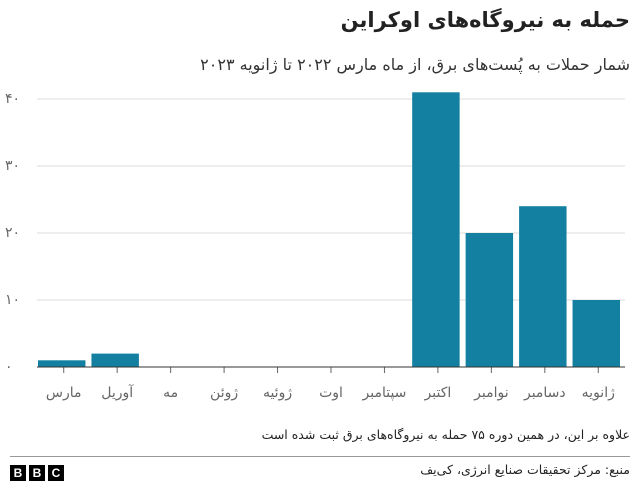 This screenshot has width=640, height=488. What do you see at coordinates (598, 393) in the screenshot?
I see `x-tick-label: ژانویه` at bounding box center [598, 393].